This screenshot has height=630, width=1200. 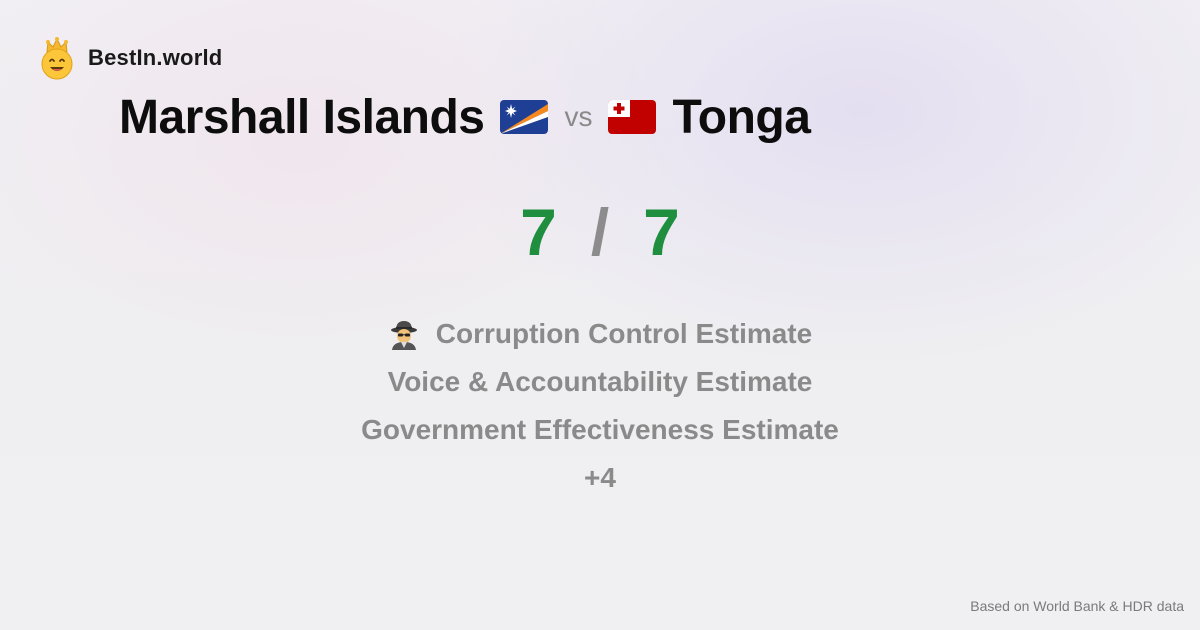 I want to click on data-source-note: Based on World Bank & HDR data, so click(x=1077, y=606).